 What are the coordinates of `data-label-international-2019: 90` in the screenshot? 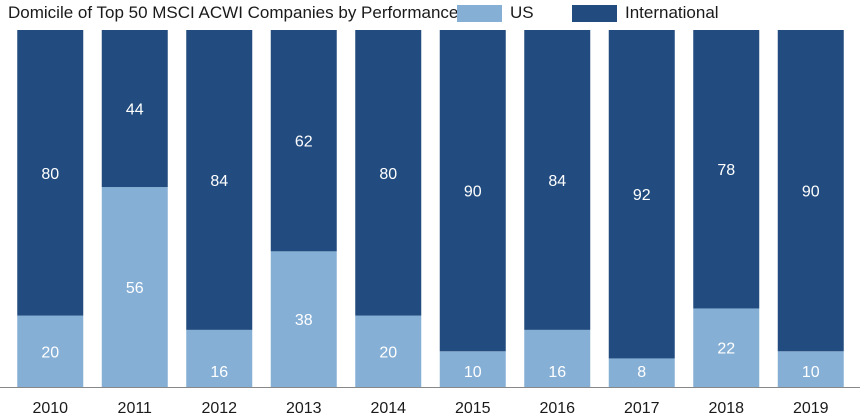 It's located at (811, 192).